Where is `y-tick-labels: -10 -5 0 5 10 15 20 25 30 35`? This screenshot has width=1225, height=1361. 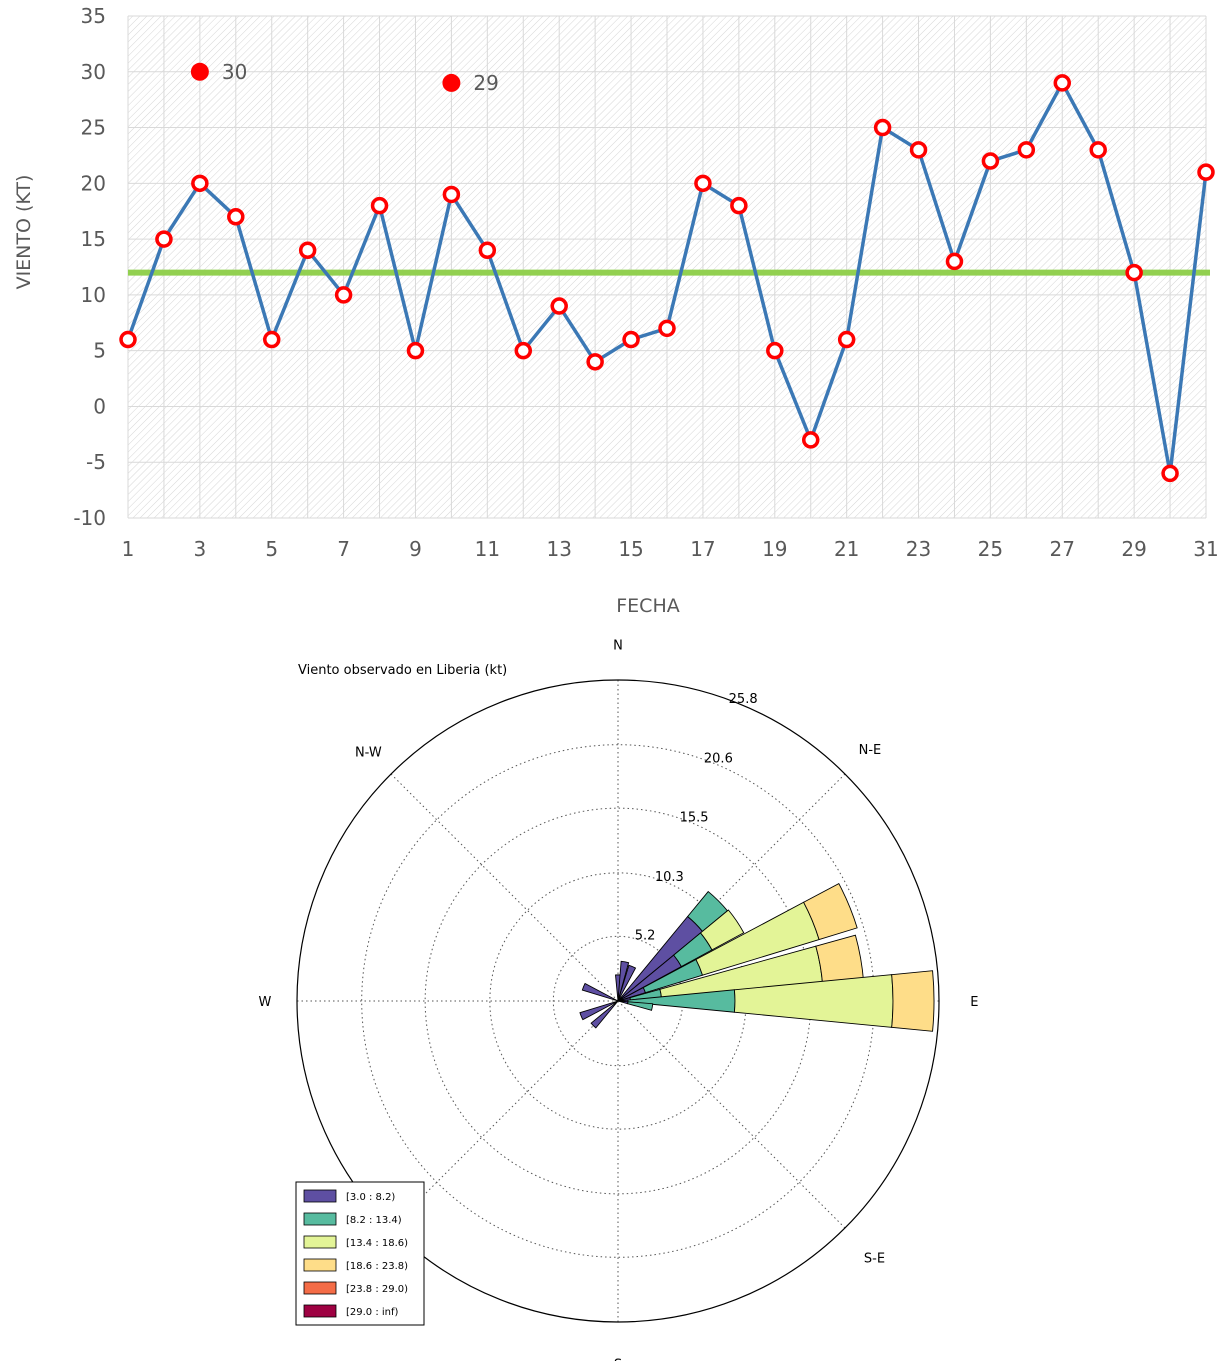 y-tick-labels: -10 -5 0 5 10 15 20 25 30 35 is located at coordinates (89, 267).